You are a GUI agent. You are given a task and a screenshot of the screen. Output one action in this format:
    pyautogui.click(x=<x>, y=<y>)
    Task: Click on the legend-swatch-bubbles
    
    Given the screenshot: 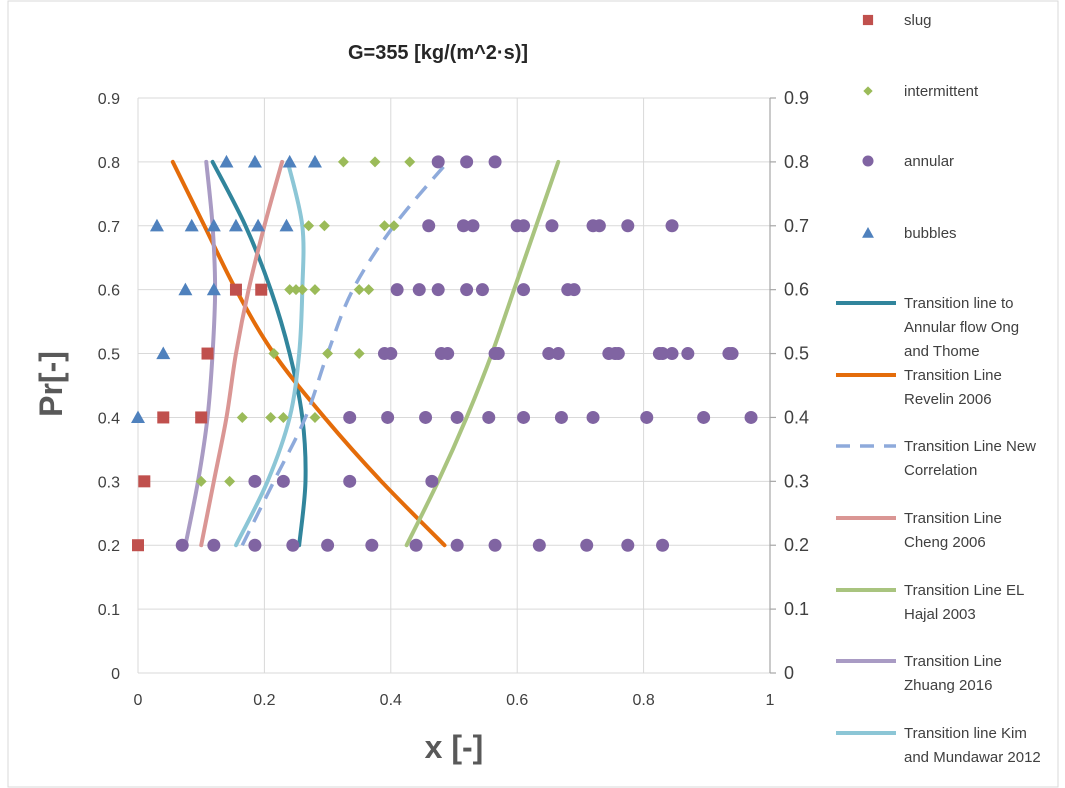 What is the action you would take?
    pyautogui.click(x=868, y=232)
    